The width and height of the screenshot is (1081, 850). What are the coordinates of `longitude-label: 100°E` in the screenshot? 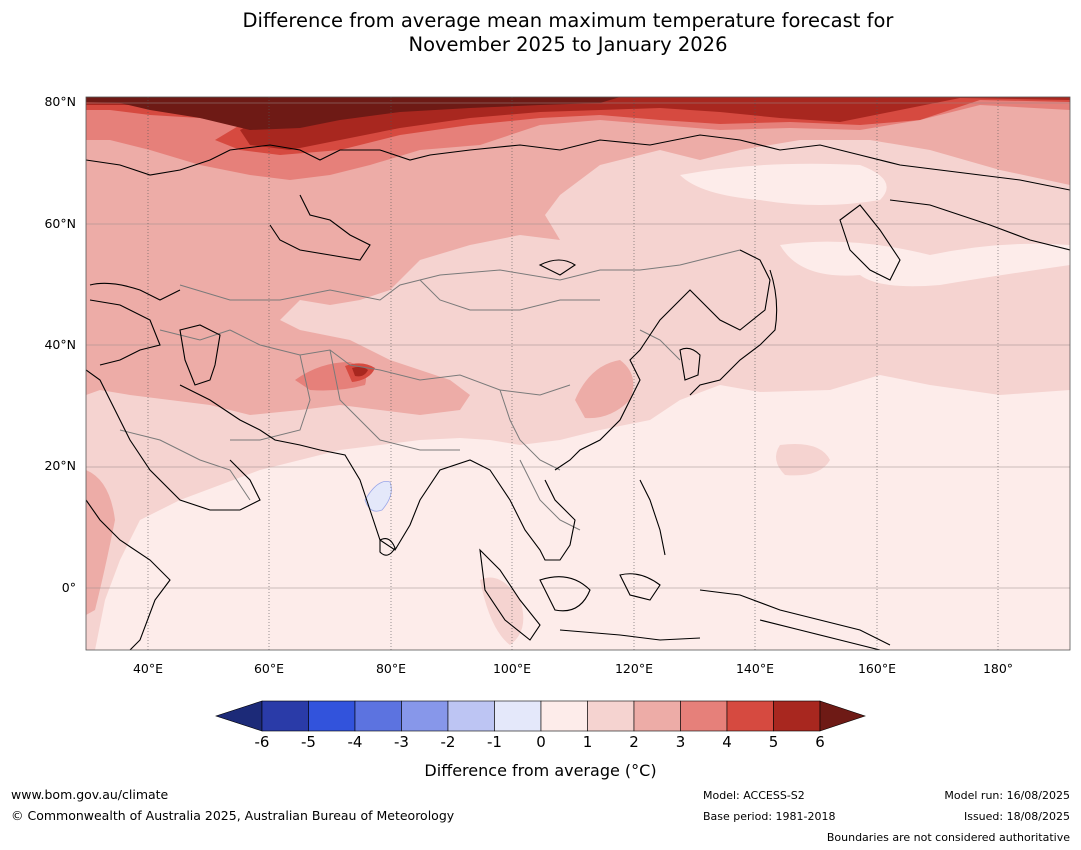 It's located at (511, 668).